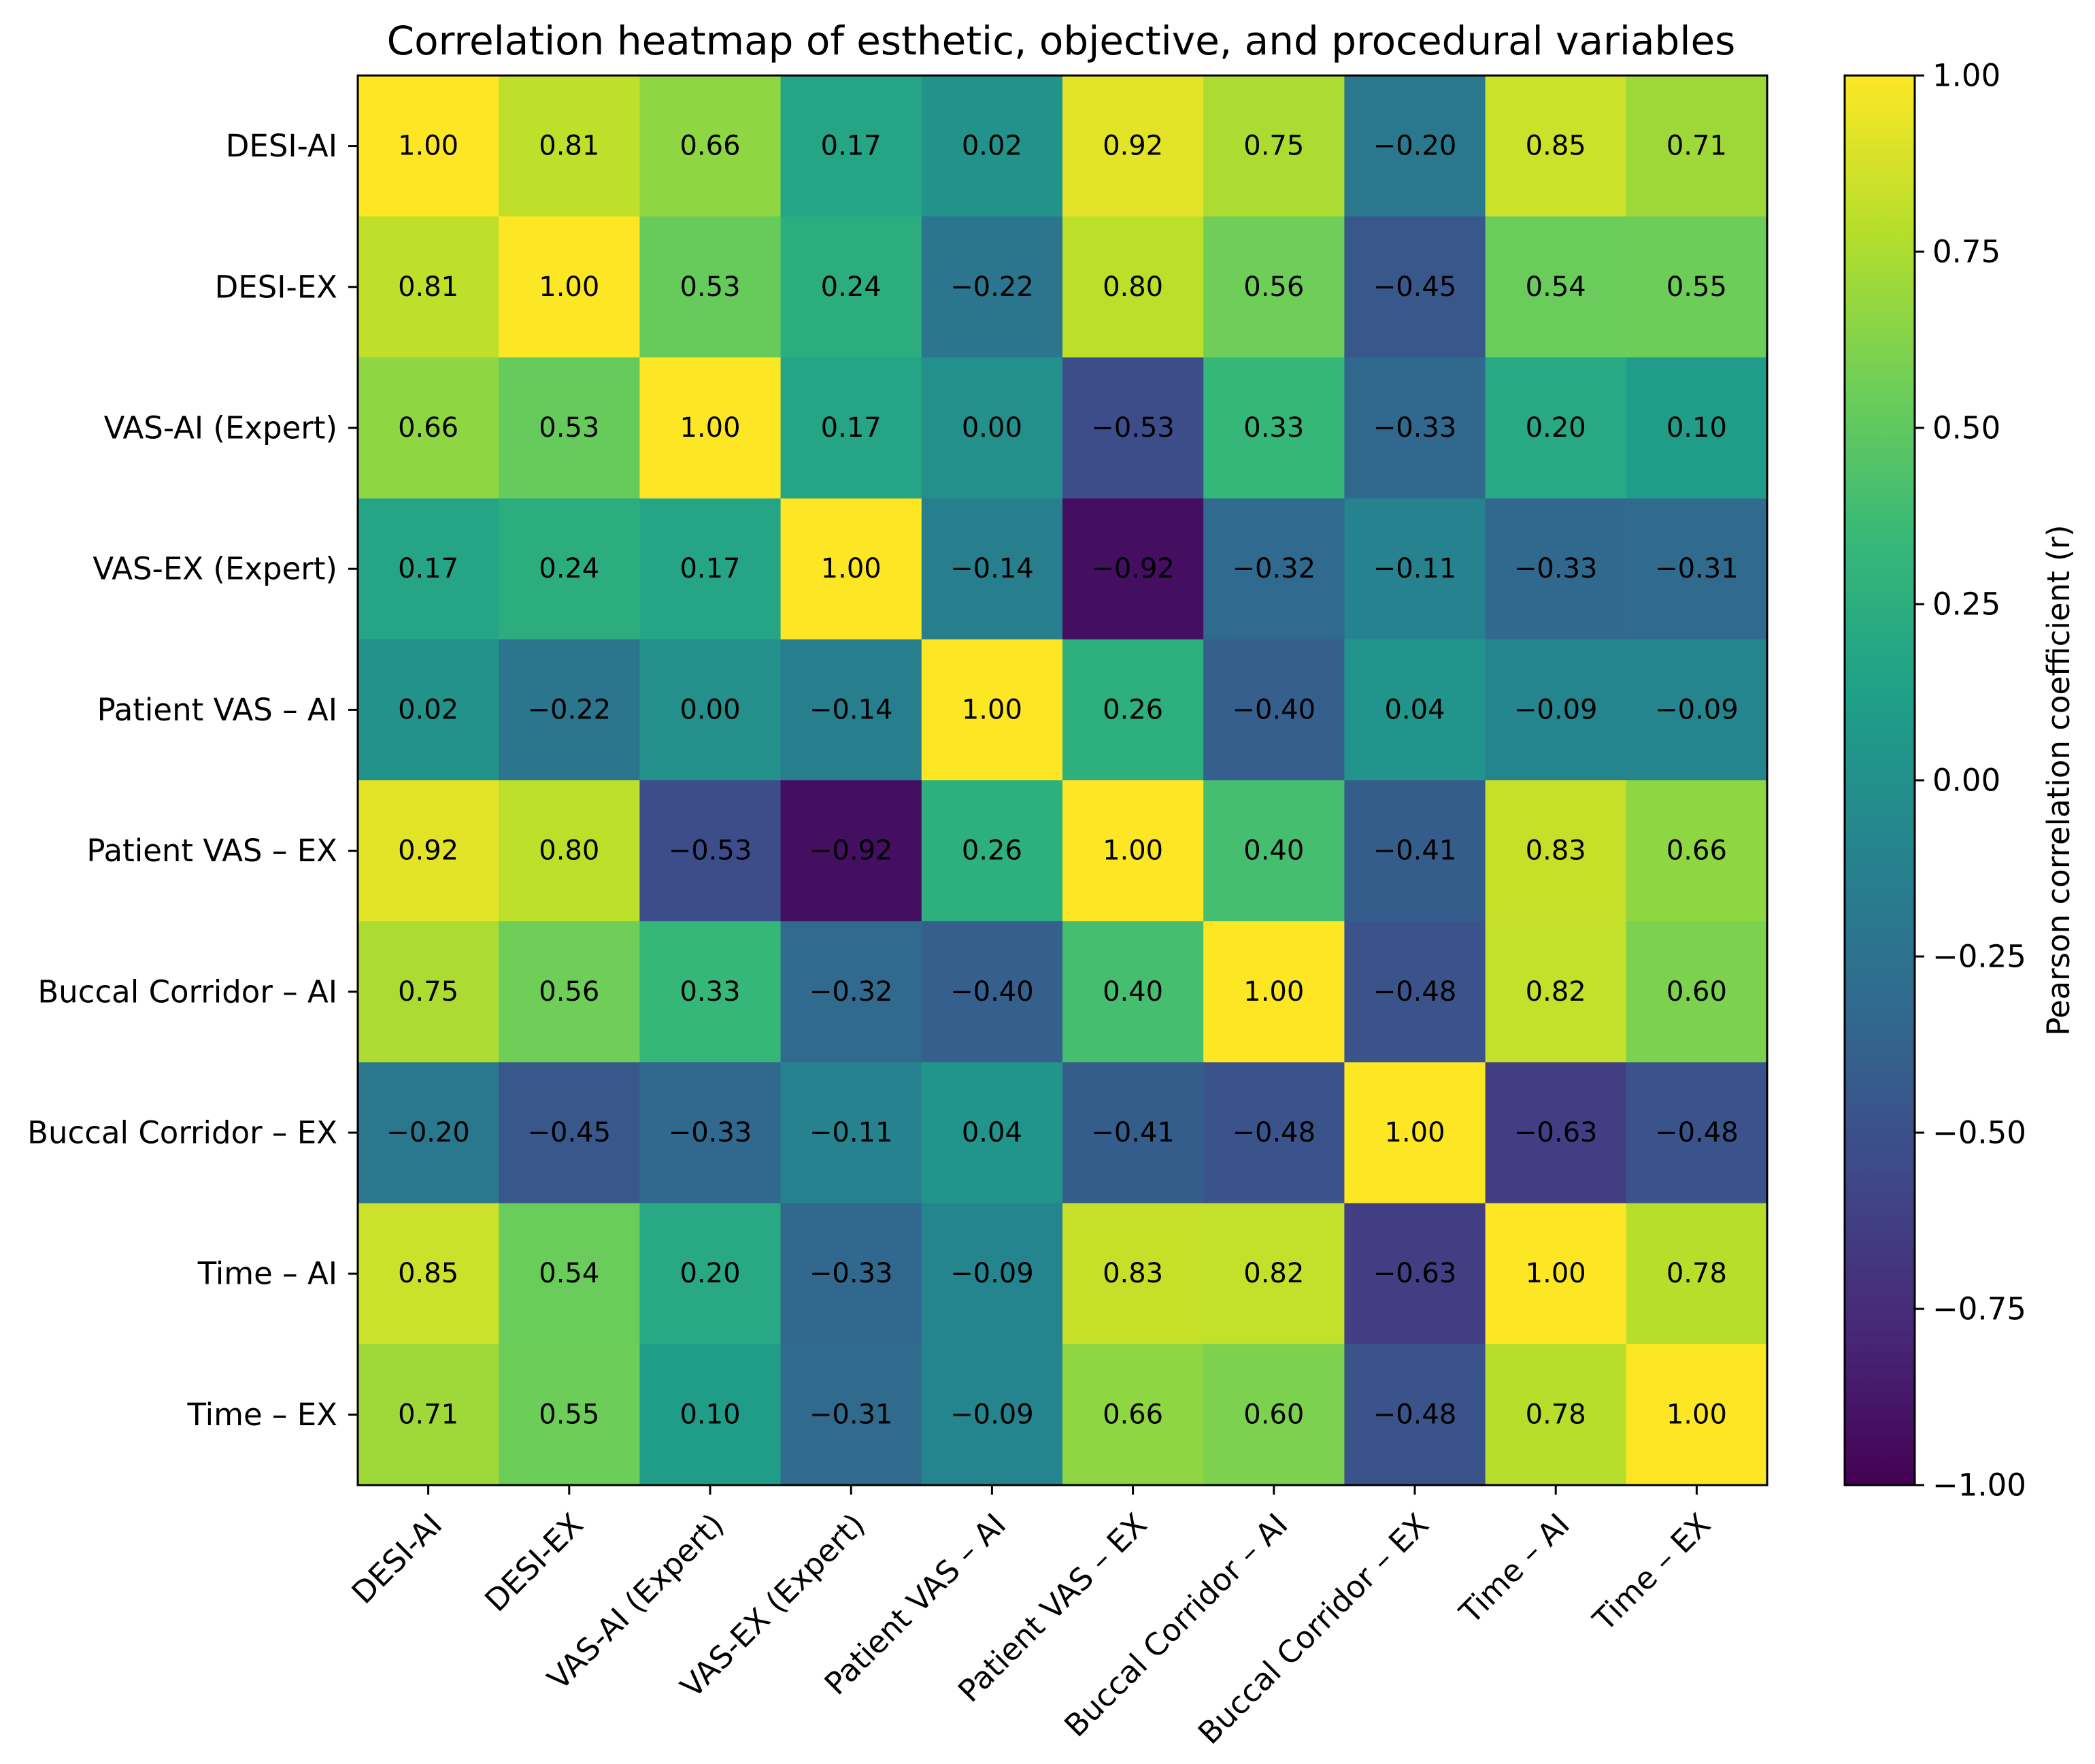  I want to click on cell-value-label: −0.22, so click(570, 709).